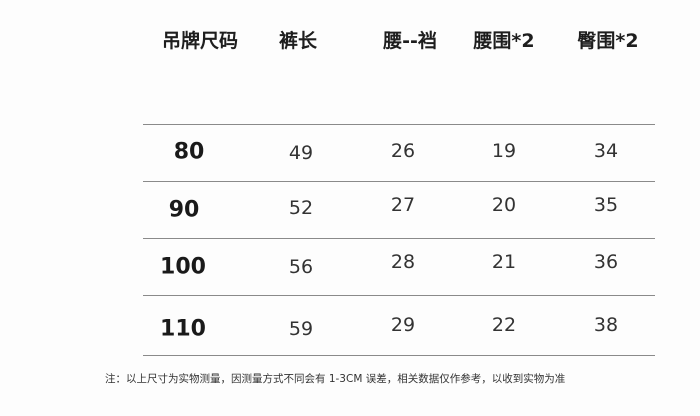 The width and height of the screenshot is (700, 416). I want to click on table-cell: 29, so click(403, 325).